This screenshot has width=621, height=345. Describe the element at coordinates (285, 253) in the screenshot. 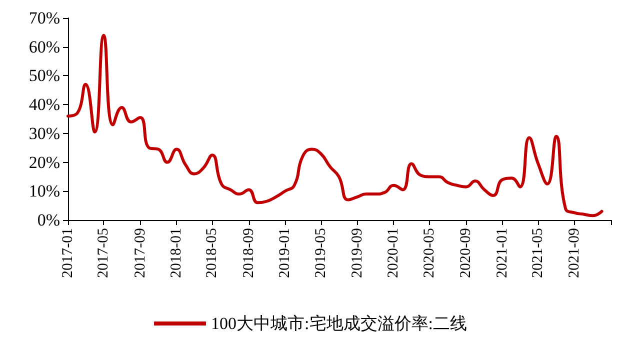

I see `x-tick-label: 2019-01` at that location.